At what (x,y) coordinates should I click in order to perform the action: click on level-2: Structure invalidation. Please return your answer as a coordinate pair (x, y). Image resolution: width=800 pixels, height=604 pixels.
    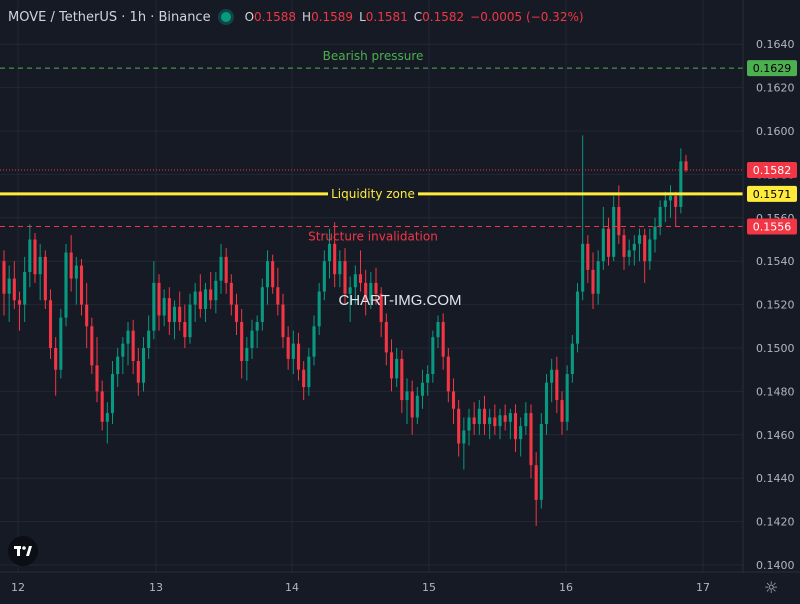
    Looking at the image, I should click on (371, 234).